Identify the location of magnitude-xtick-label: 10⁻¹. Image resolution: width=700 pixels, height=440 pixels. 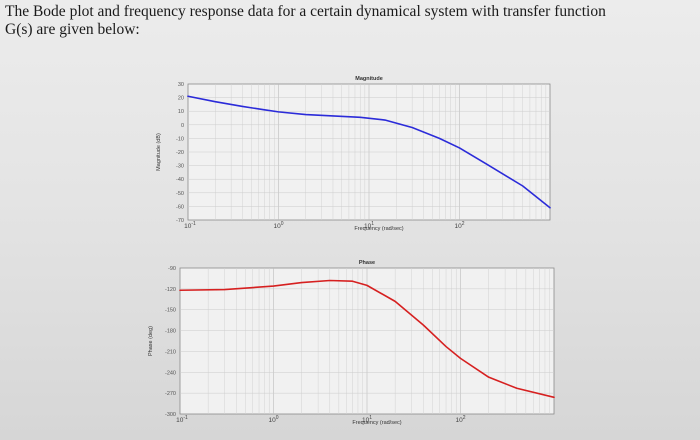
(190, 225).